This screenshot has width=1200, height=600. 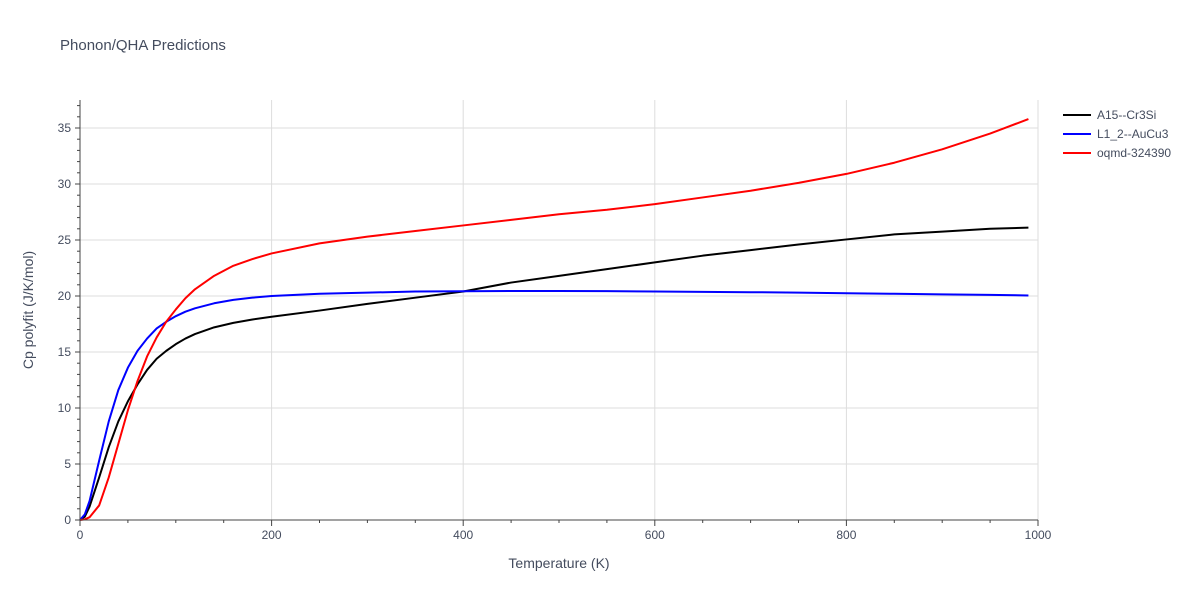 What do you see at coordinates (846, 535) in the screenshot?
I see `x-tick-label: 800` at bounding box center [846, 535].